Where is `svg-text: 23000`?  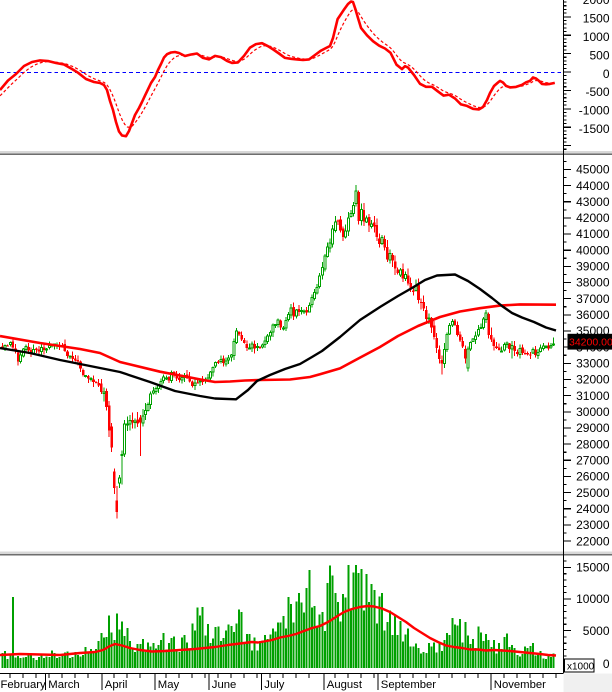 svg-text: 23000 is located at coordinates (593, 525).